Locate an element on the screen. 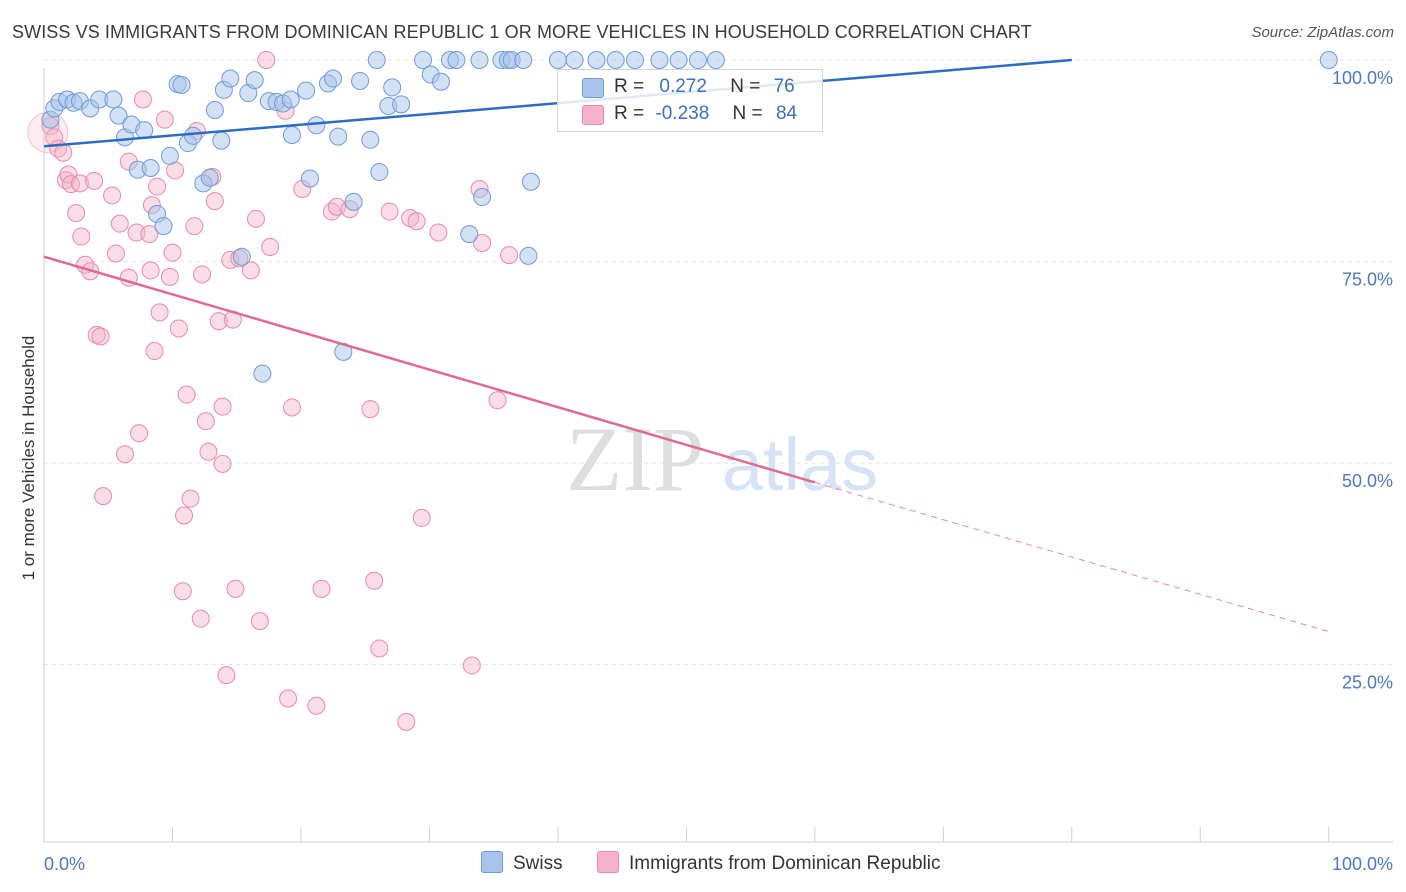 The image size is (1406, 892). bottom-legend-swiss-label: Swiss is located at coordinates (538, 863).